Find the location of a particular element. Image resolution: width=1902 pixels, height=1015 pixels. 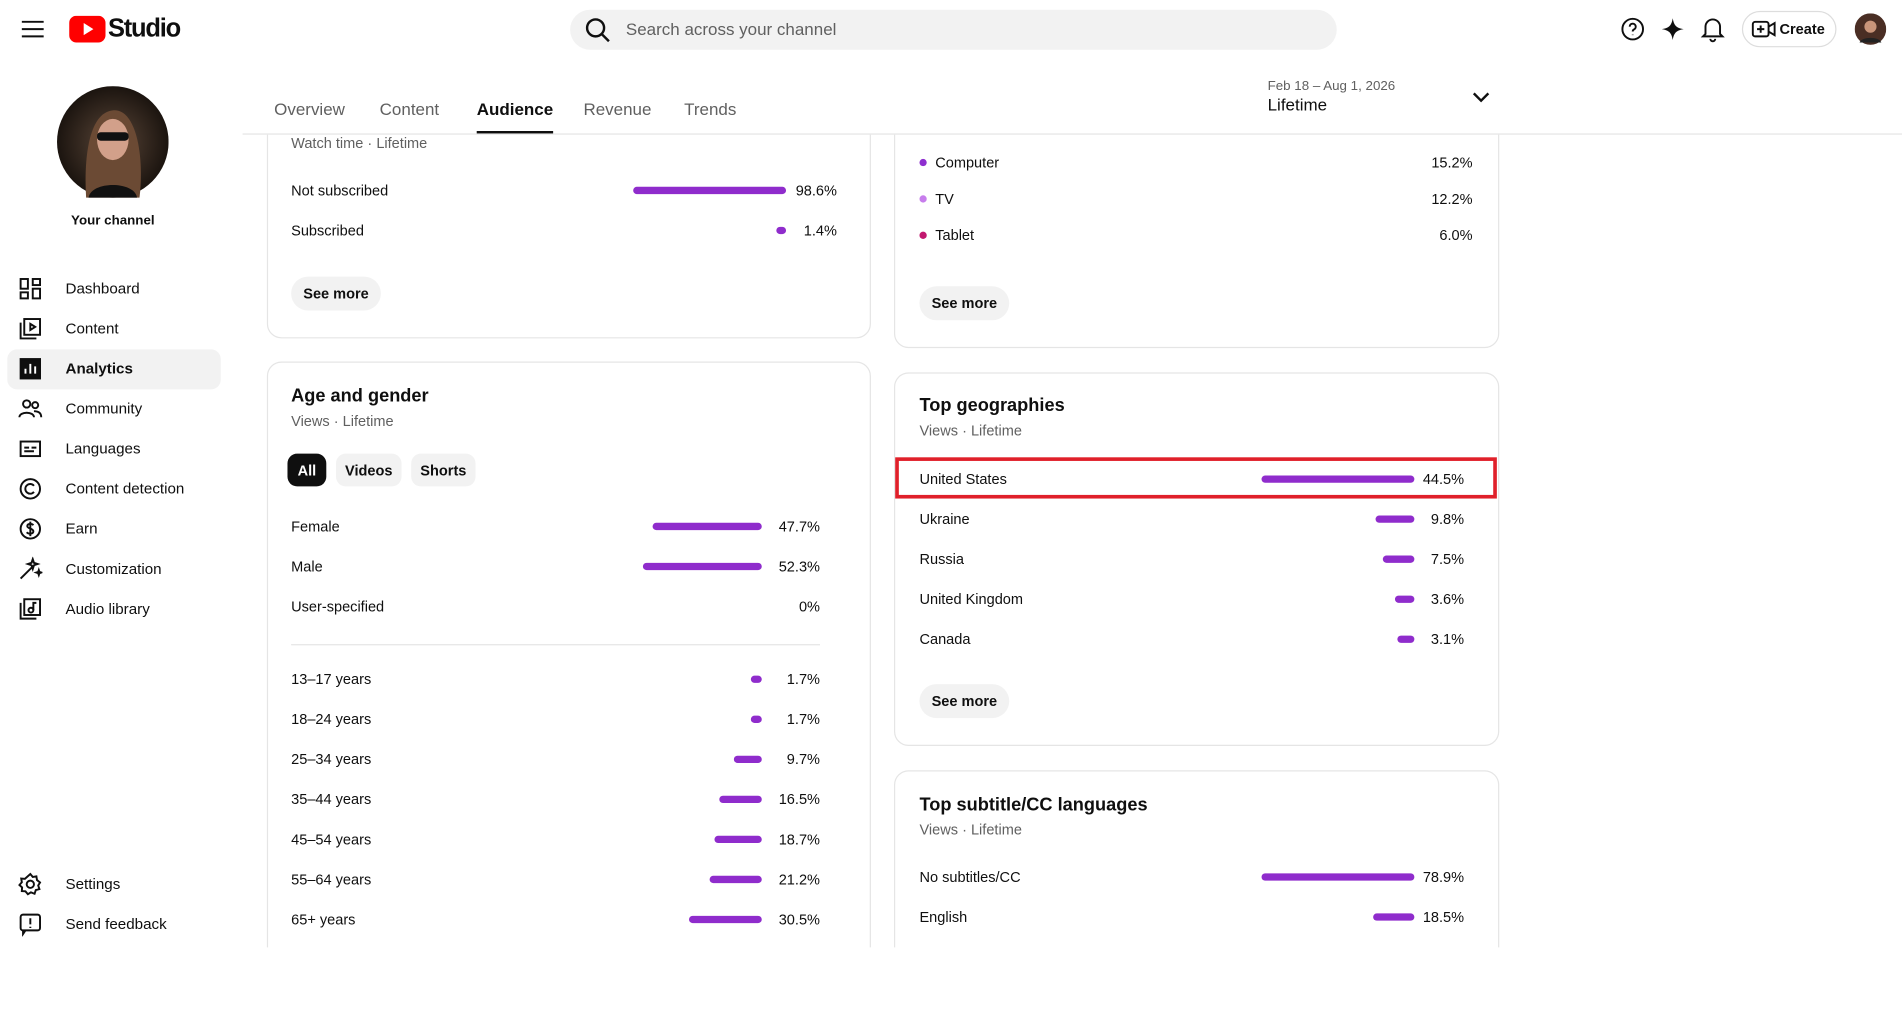

nav-item: Send feedback is located at coordinates (116, 924).